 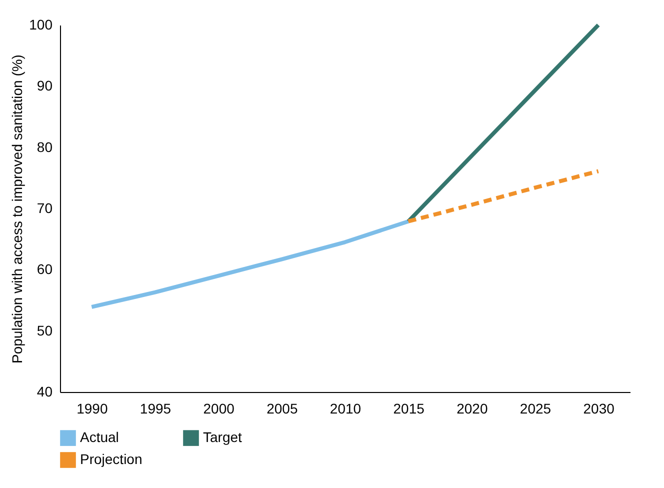 What do you see at coordinates (99, 437) in the screenshot?
I see `legend-label: Actual` at bounding box center [99, 437].